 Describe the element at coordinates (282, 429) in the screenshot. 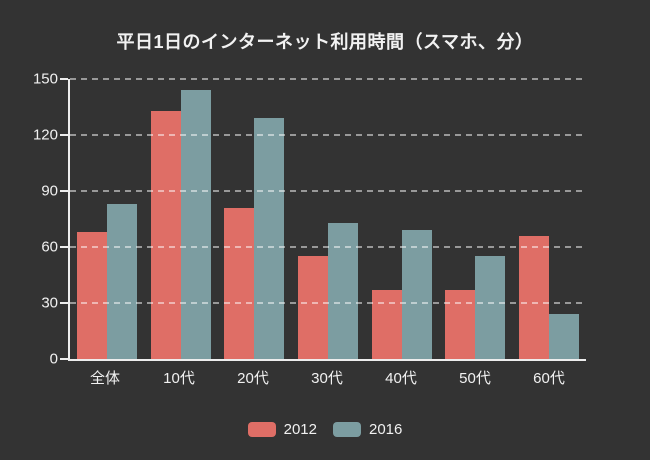

I see `legend-item-2012: 2012` at that location.